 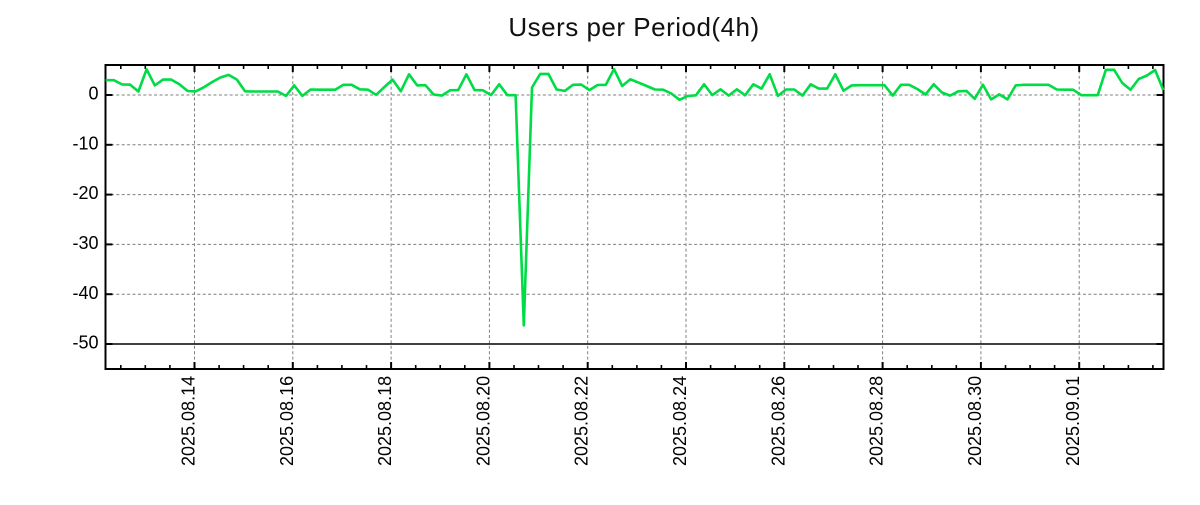 I want to click on svg-text: 2025.08.14, so click(x=189, y=421).